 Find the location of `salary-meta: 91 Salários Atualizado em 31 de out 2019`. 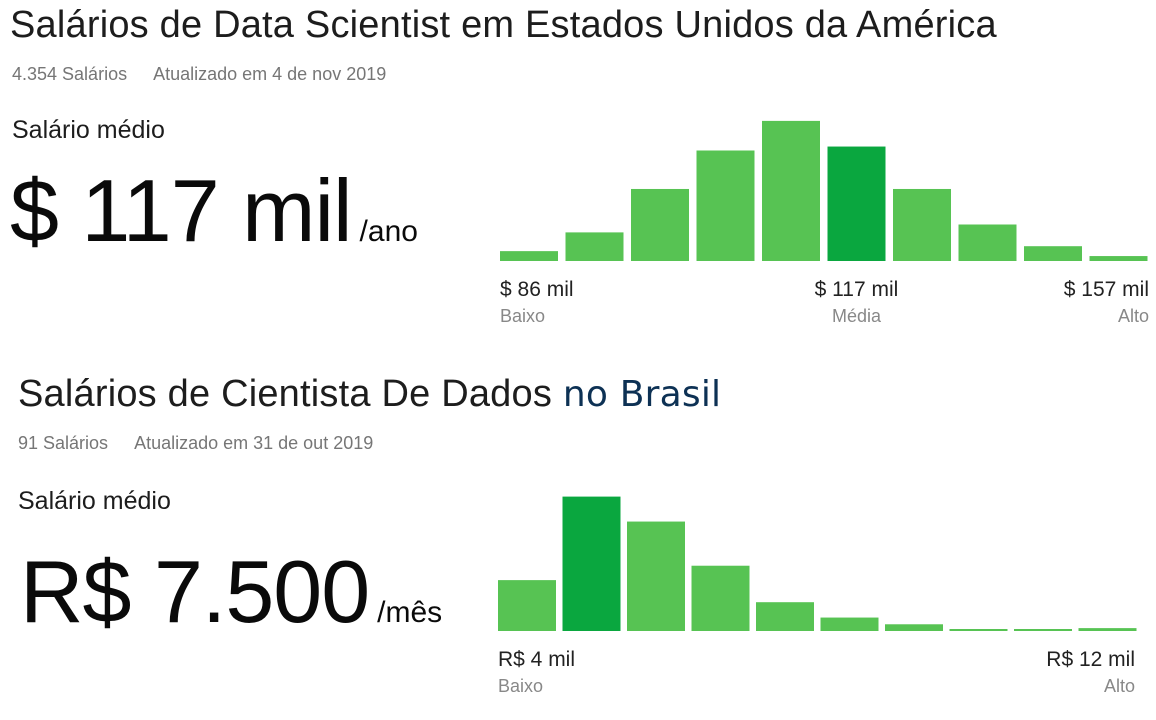

salary-meta: 91 Salários Atualizado em 31 de out 2019 is located at coordinates (195, 443).